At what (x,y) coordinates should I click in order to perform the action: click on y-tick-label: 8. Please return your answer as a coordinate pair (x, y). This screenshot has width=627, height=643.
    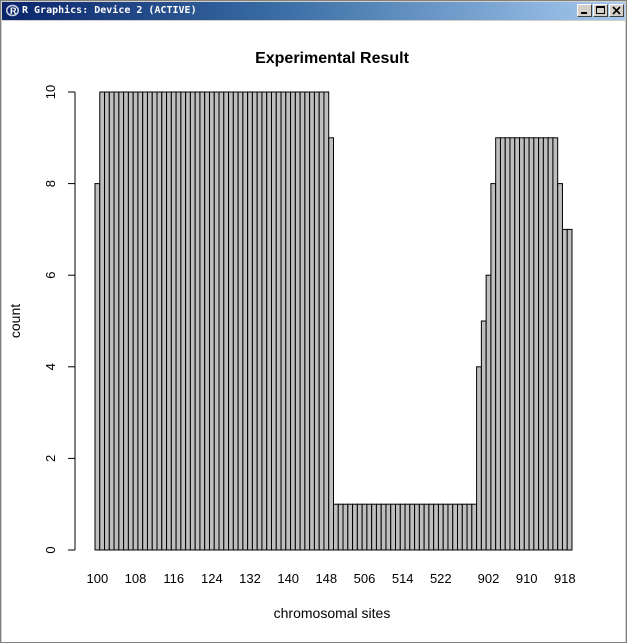
    Looking at the image, I should click on (50, 183).